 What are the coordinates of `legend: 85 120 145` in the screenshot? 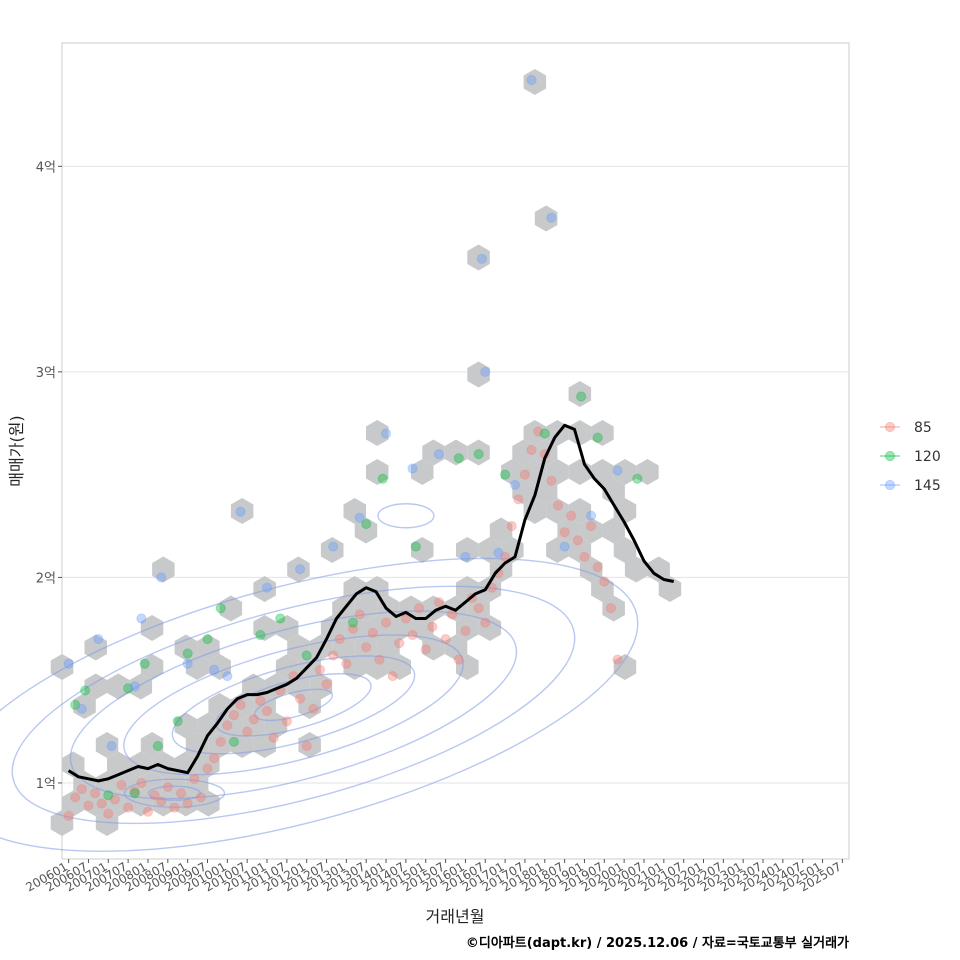 It's located at (910, 457).